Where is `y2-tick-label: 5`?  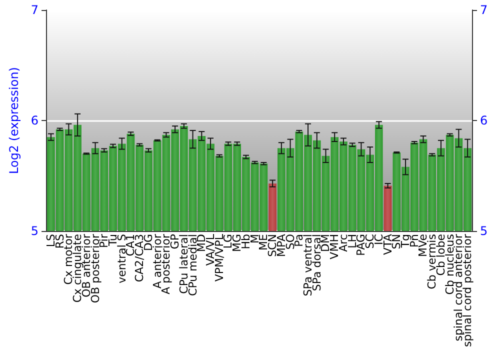 y2-tick-label: 5 is located at coordinates (484, 231).